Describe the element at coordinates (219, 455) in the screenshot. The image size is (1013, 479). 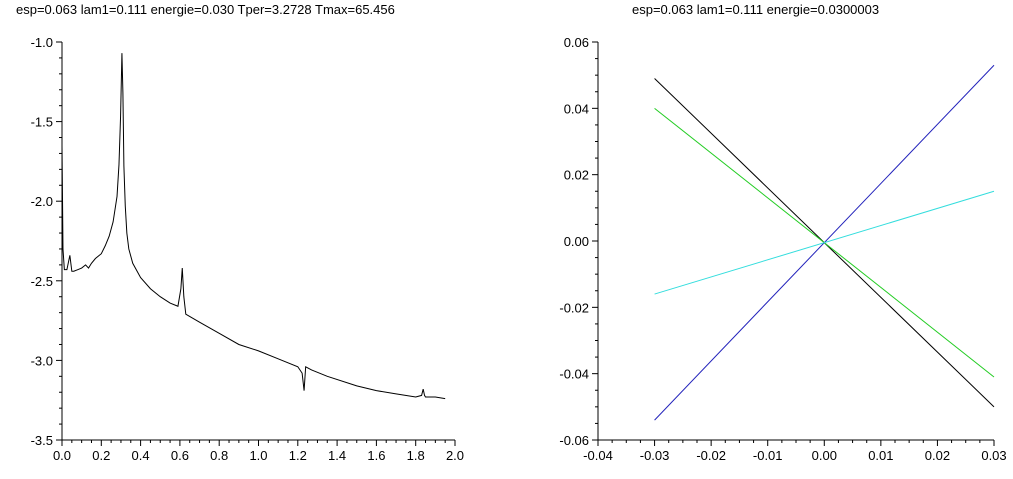
I see `x-tick-label: 0.8` at that location.